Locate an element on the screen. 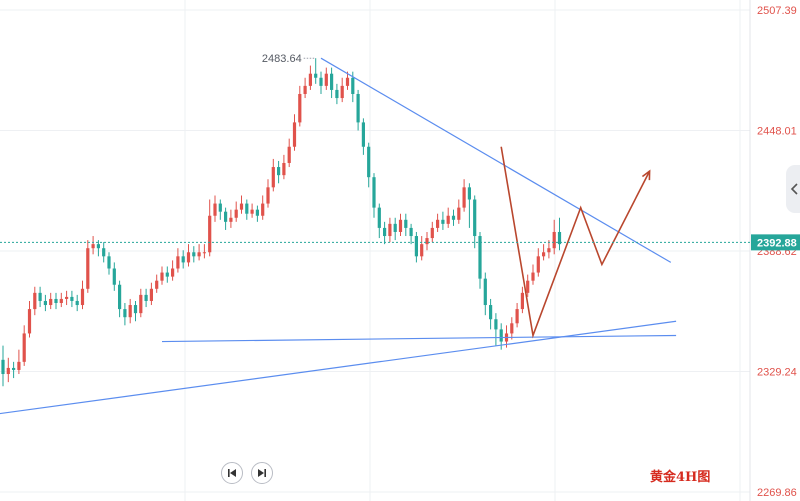 The image size is (800, 501). skip-back-icon is located at coordinates (232, 473).